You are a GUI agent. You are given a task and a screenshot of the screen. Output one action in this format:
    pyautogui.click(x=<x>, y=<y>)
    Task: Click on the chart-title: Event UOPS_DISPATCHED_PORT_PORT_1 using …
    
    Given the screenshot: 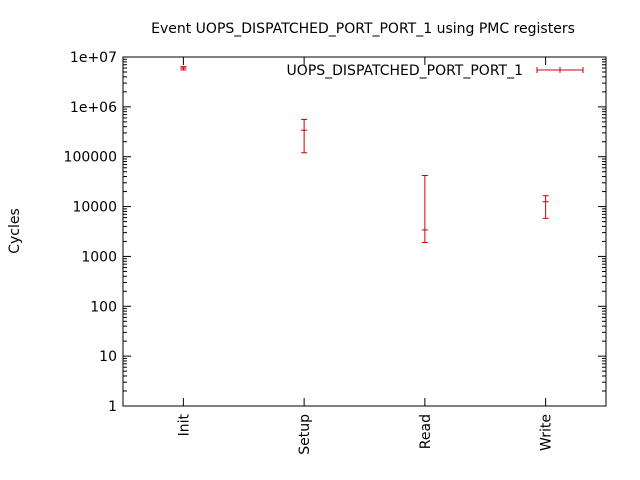 What is the action you would take?
    pyautogui.click(x=363, y=29)
    